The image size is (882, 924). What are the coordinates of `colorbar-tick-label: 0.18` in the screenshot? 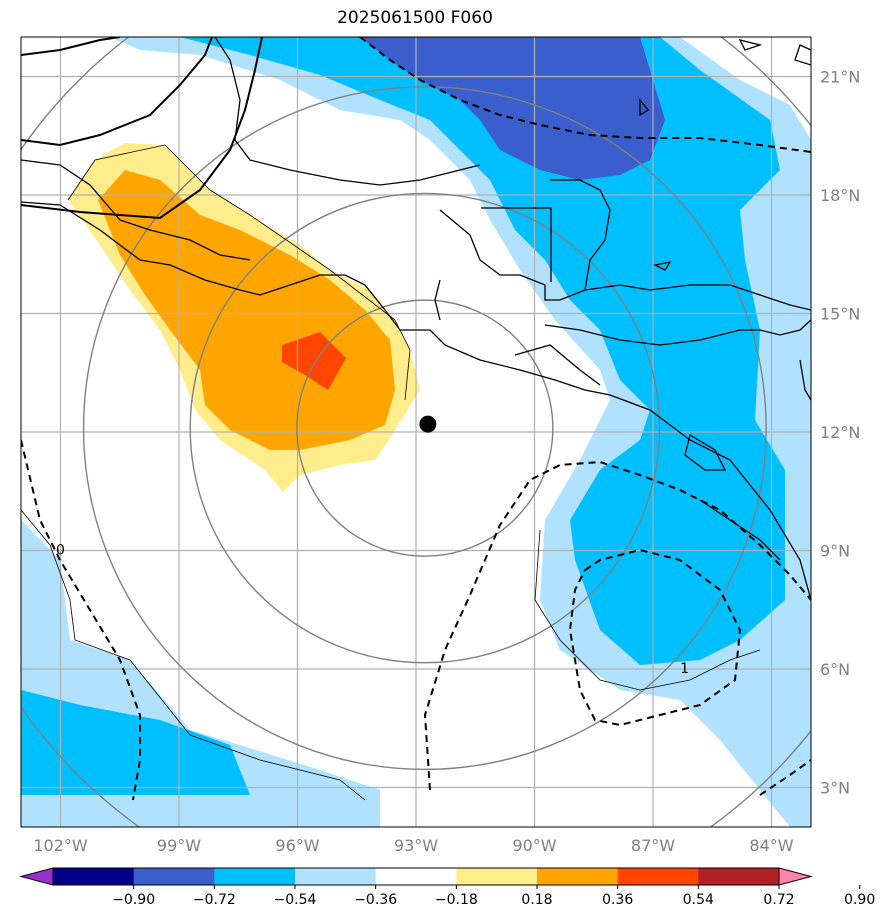 It's located at (536, 900).